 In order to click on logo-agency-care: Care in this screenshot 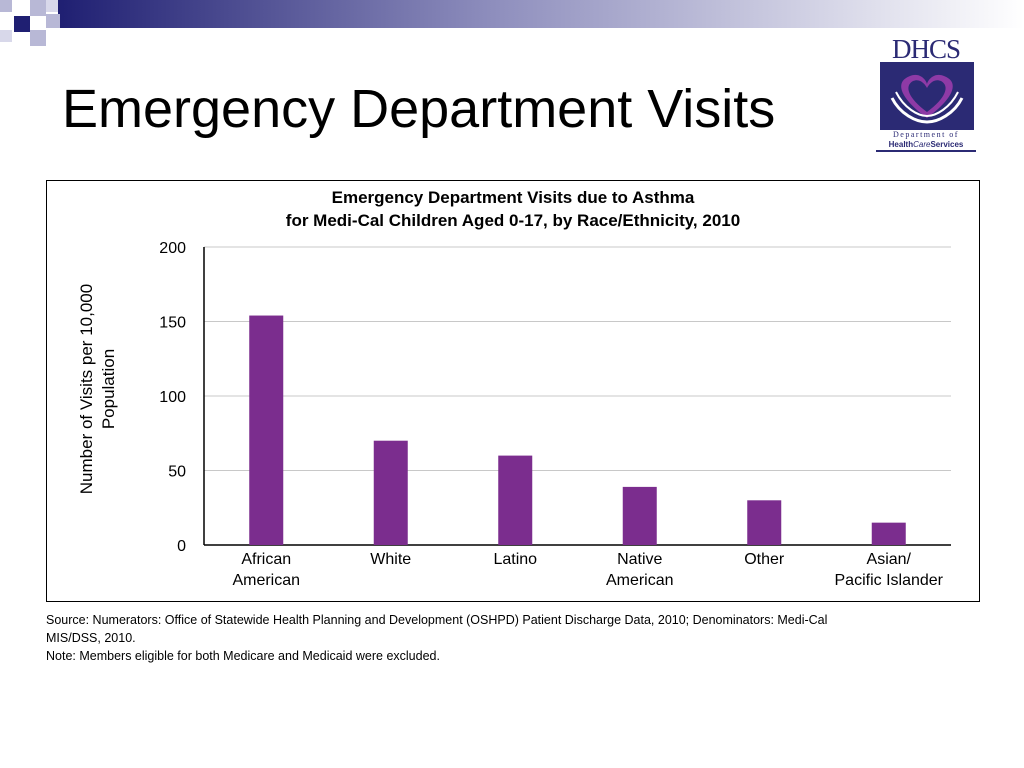, I will do `click(922, 144)`.